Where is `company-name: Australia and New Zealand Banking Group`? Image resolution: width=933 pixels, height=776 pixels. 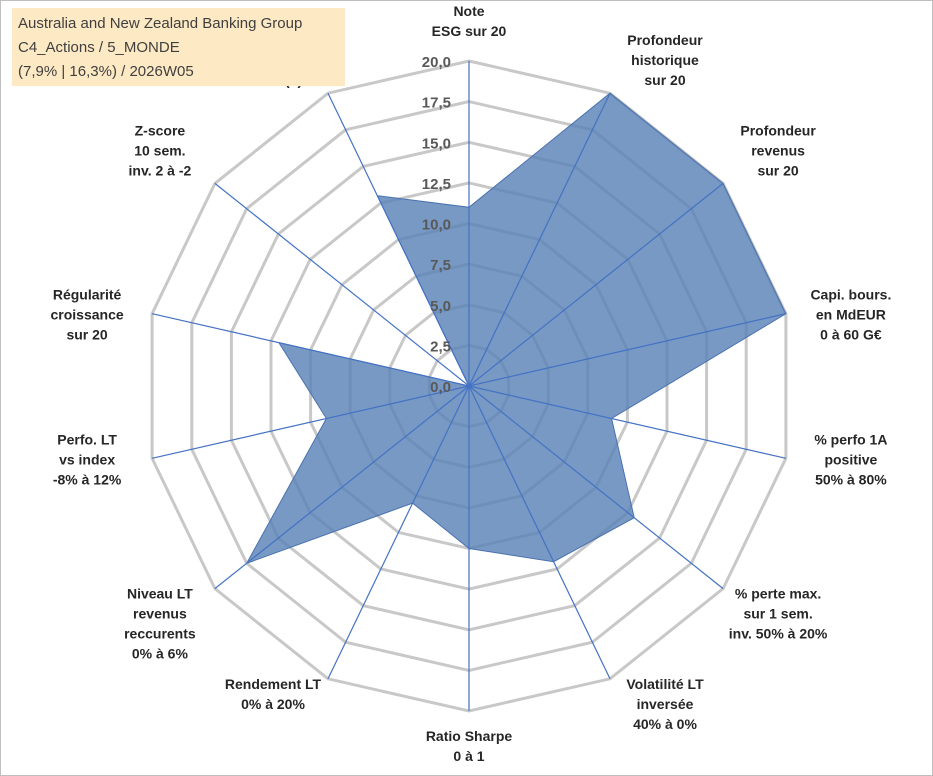
company-name: Australia and New Zealand Banking Group is located at coordinates (160, 23).